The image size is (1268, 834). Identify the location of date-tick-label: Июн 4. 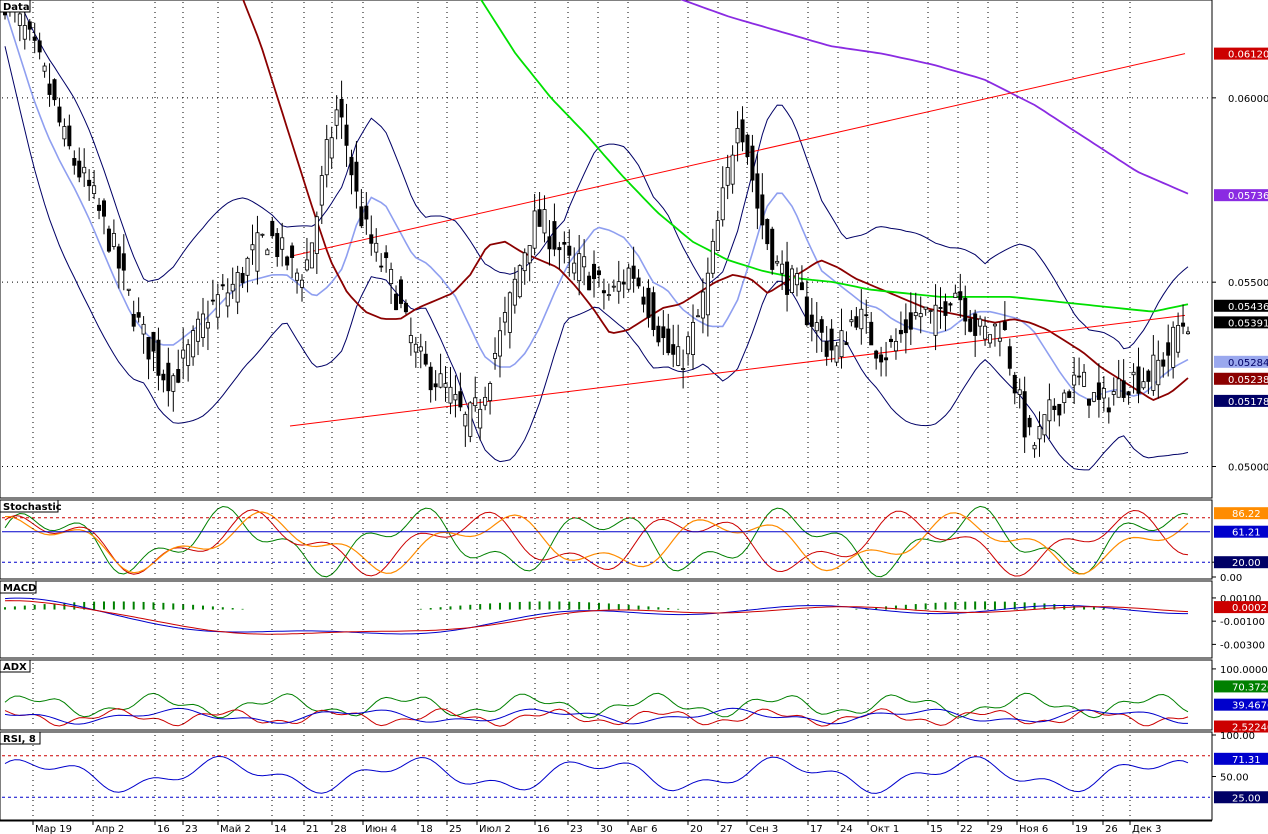
(381, 829).